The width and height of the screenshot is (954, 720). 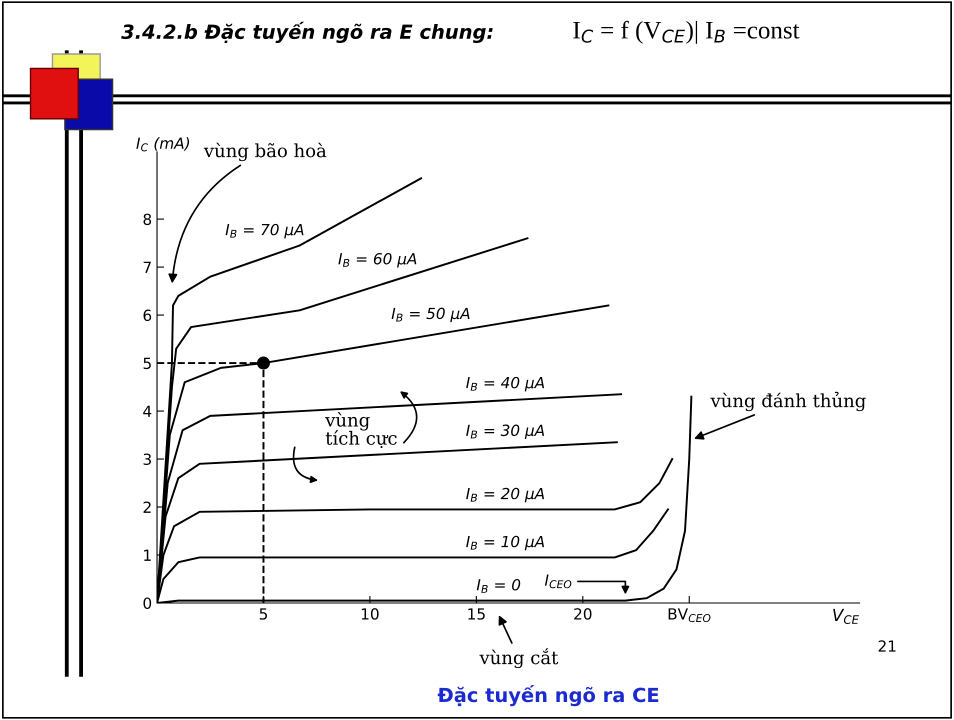 What do you see at coordinates (147, 411) in the screenshot?
I see `y-tick-label: 4` at bounding box center [147, 411].